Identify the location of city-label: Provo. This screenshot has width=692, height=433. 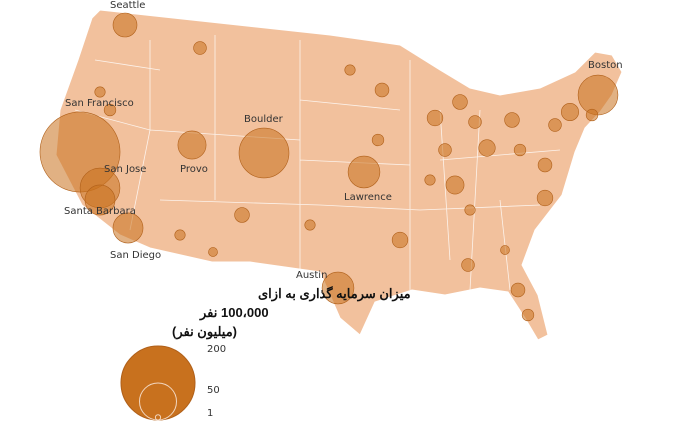
(194, 169).